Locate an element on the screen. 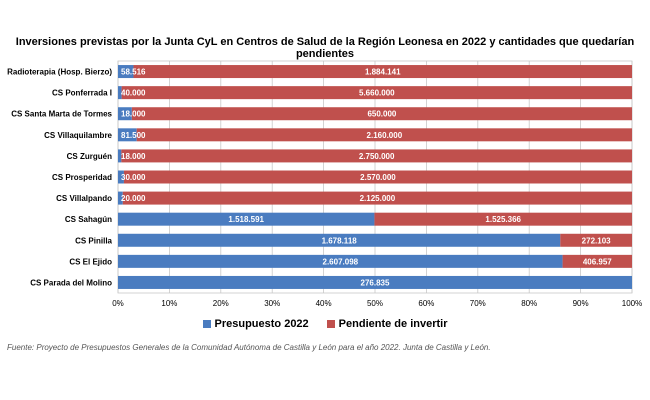 This screenshot has width=650, height=400. x-tick-label: 30% is located at coordinates (272, 303).